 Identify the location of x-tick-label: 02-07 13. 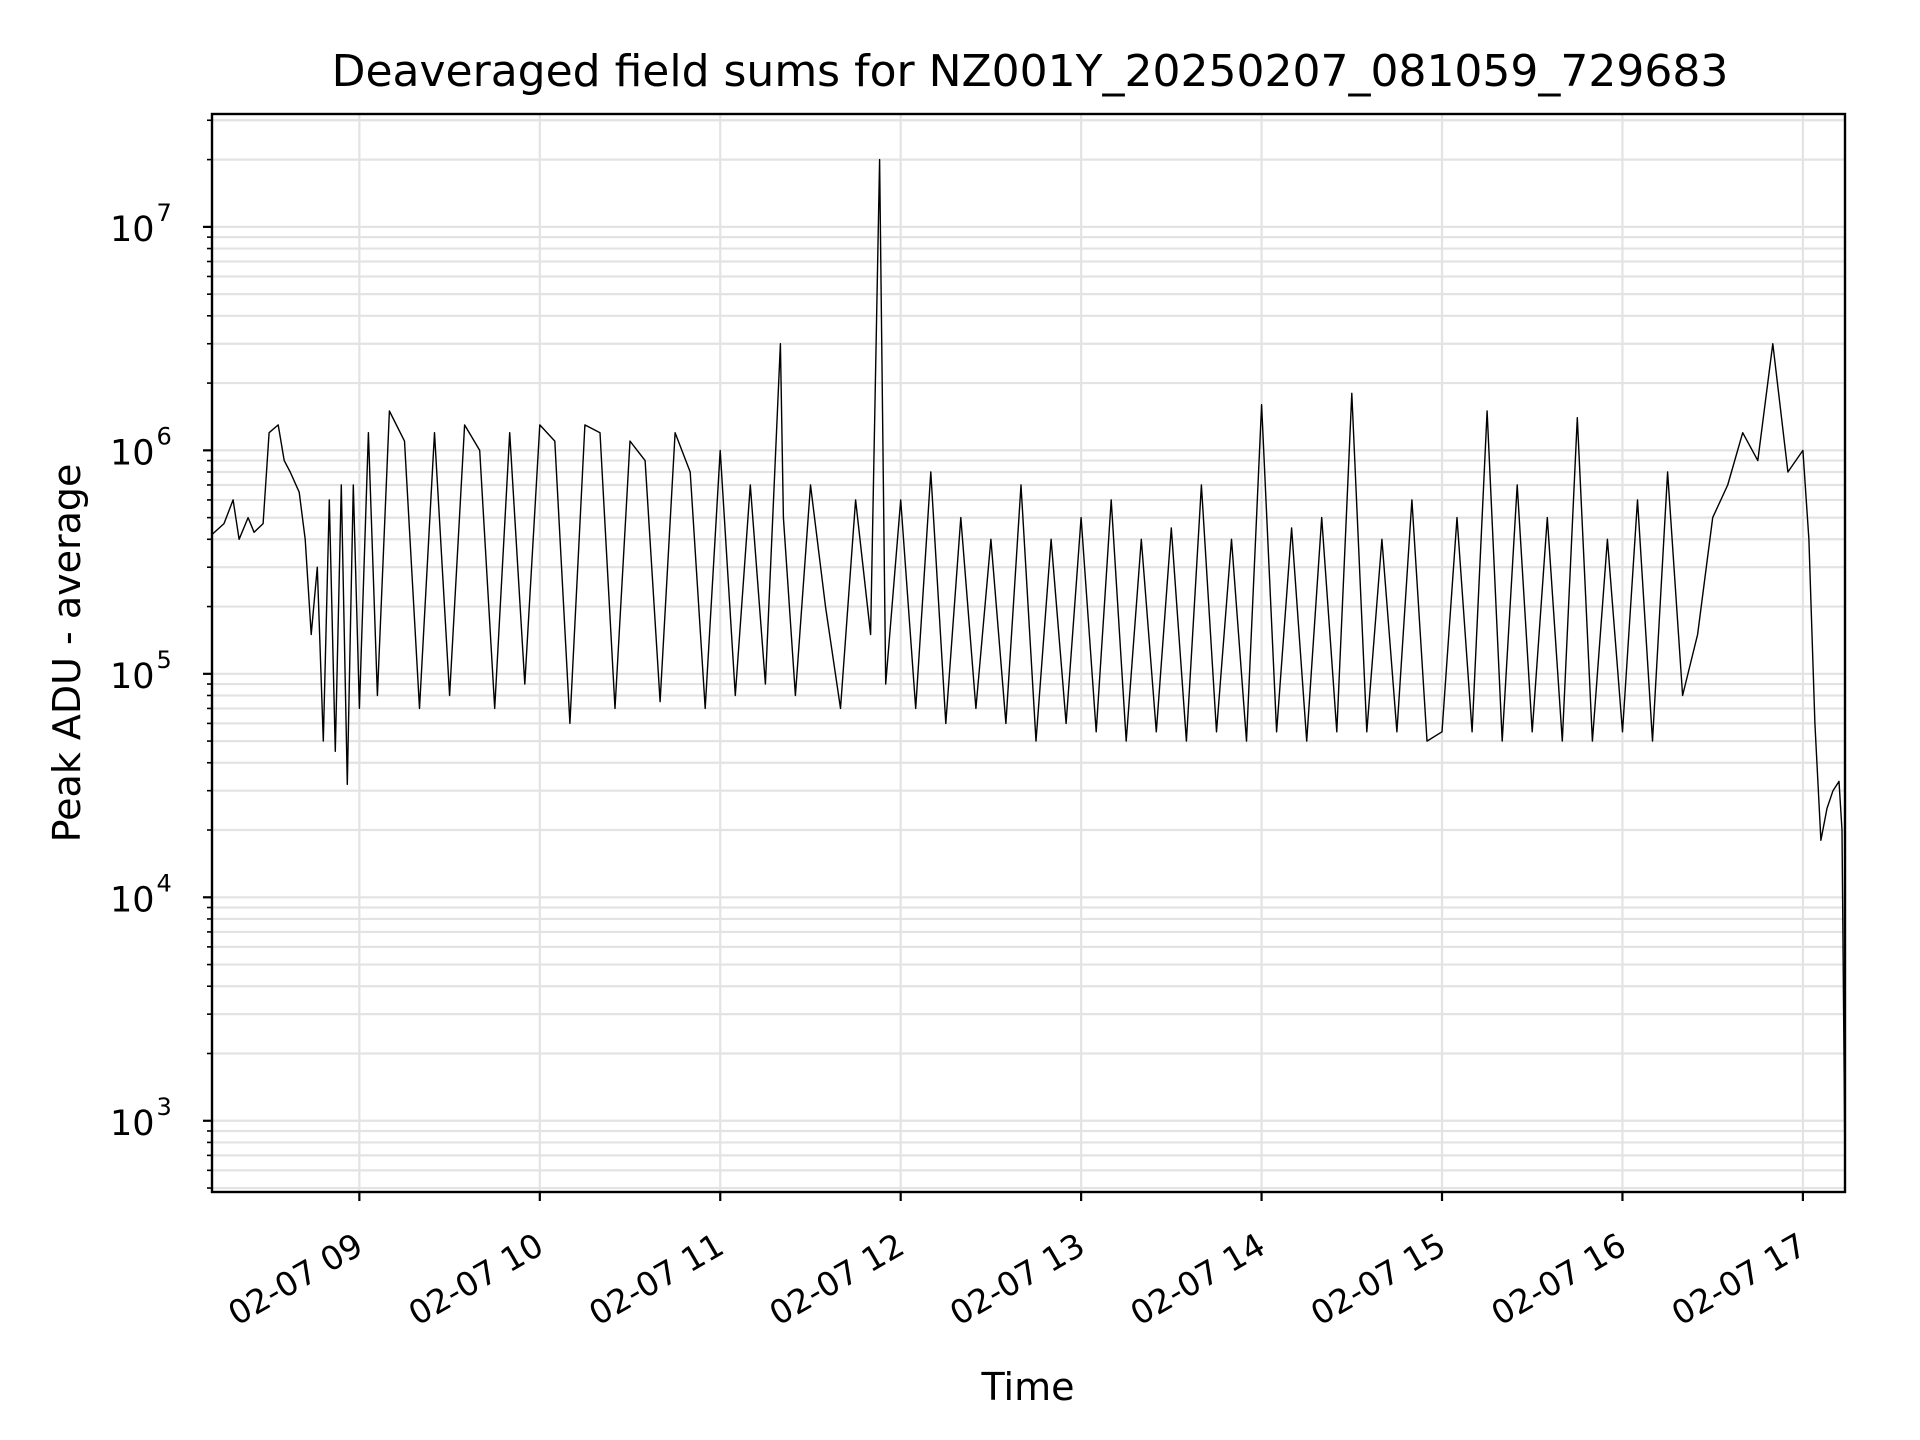
(1017, 1279).